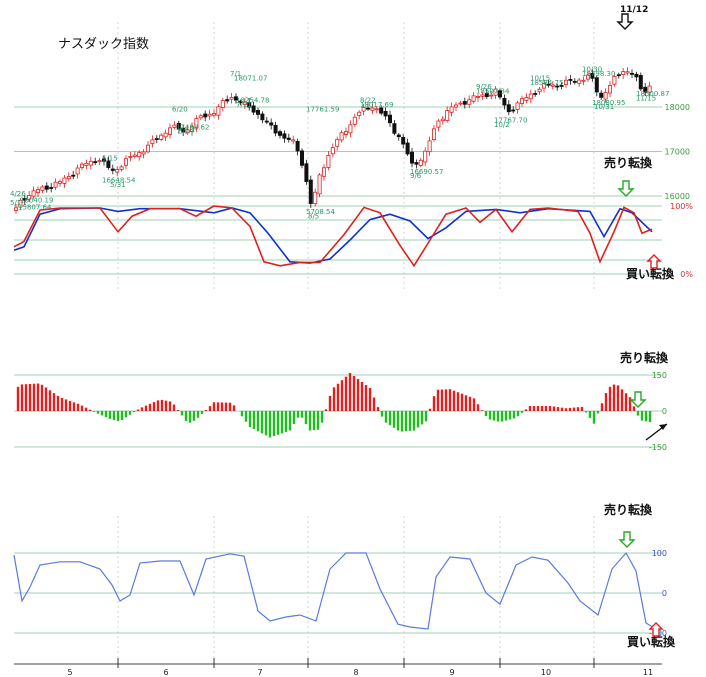  Describe the element at coordinates (426, 172) in the screenshot. I see `price-annotation: 16690.57` at that location.